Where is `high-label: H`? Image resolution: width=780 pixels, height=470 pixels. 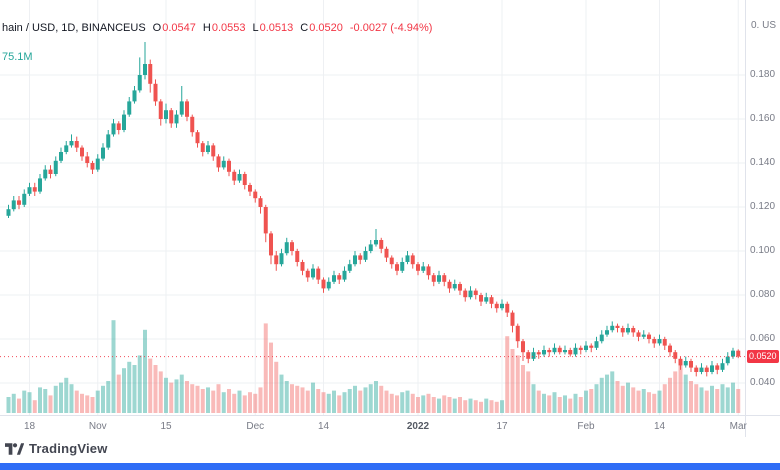 high-label: H is located at coordinates (206, 28).